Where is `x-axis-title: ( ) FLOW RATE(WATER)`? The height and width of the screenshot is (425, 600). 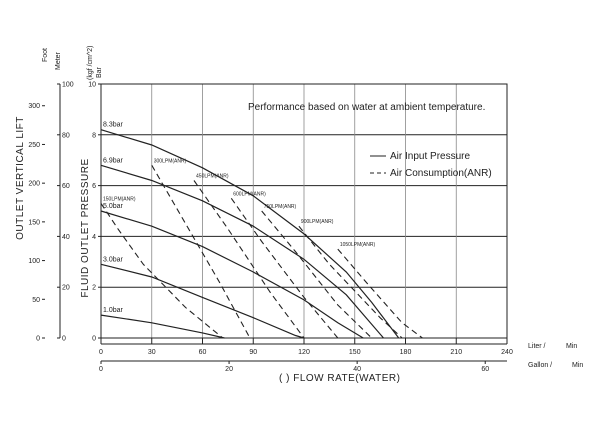 x-axis-title: ( ) FLOW RATE(WATER) is located at coordinates (339, 378).